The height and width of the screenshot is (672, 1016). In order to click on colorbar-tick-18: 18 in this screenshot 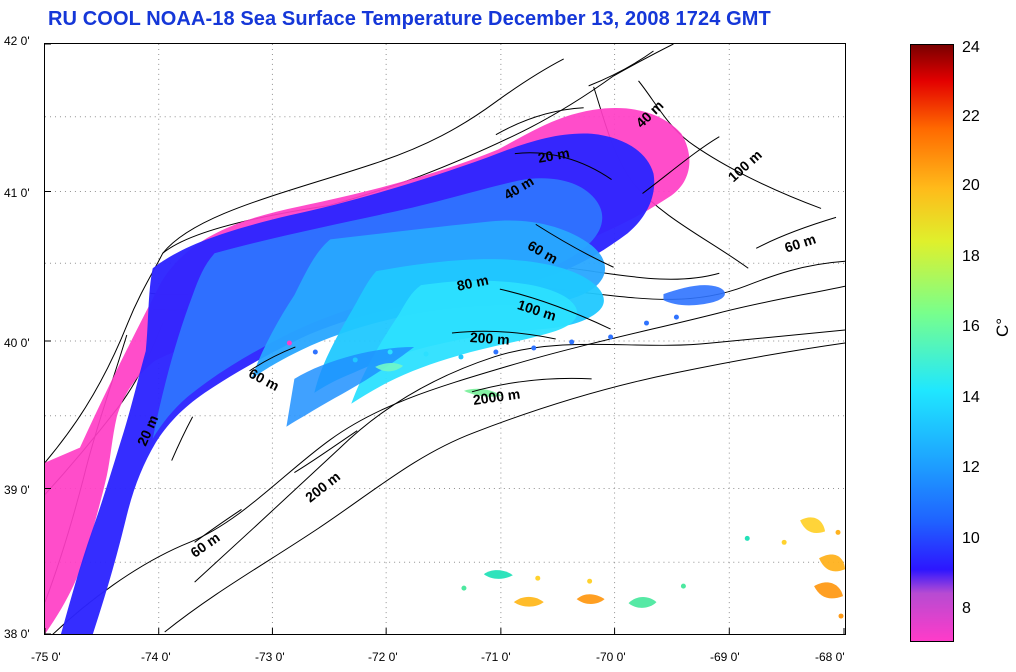, I will do `click(971, 256)`.